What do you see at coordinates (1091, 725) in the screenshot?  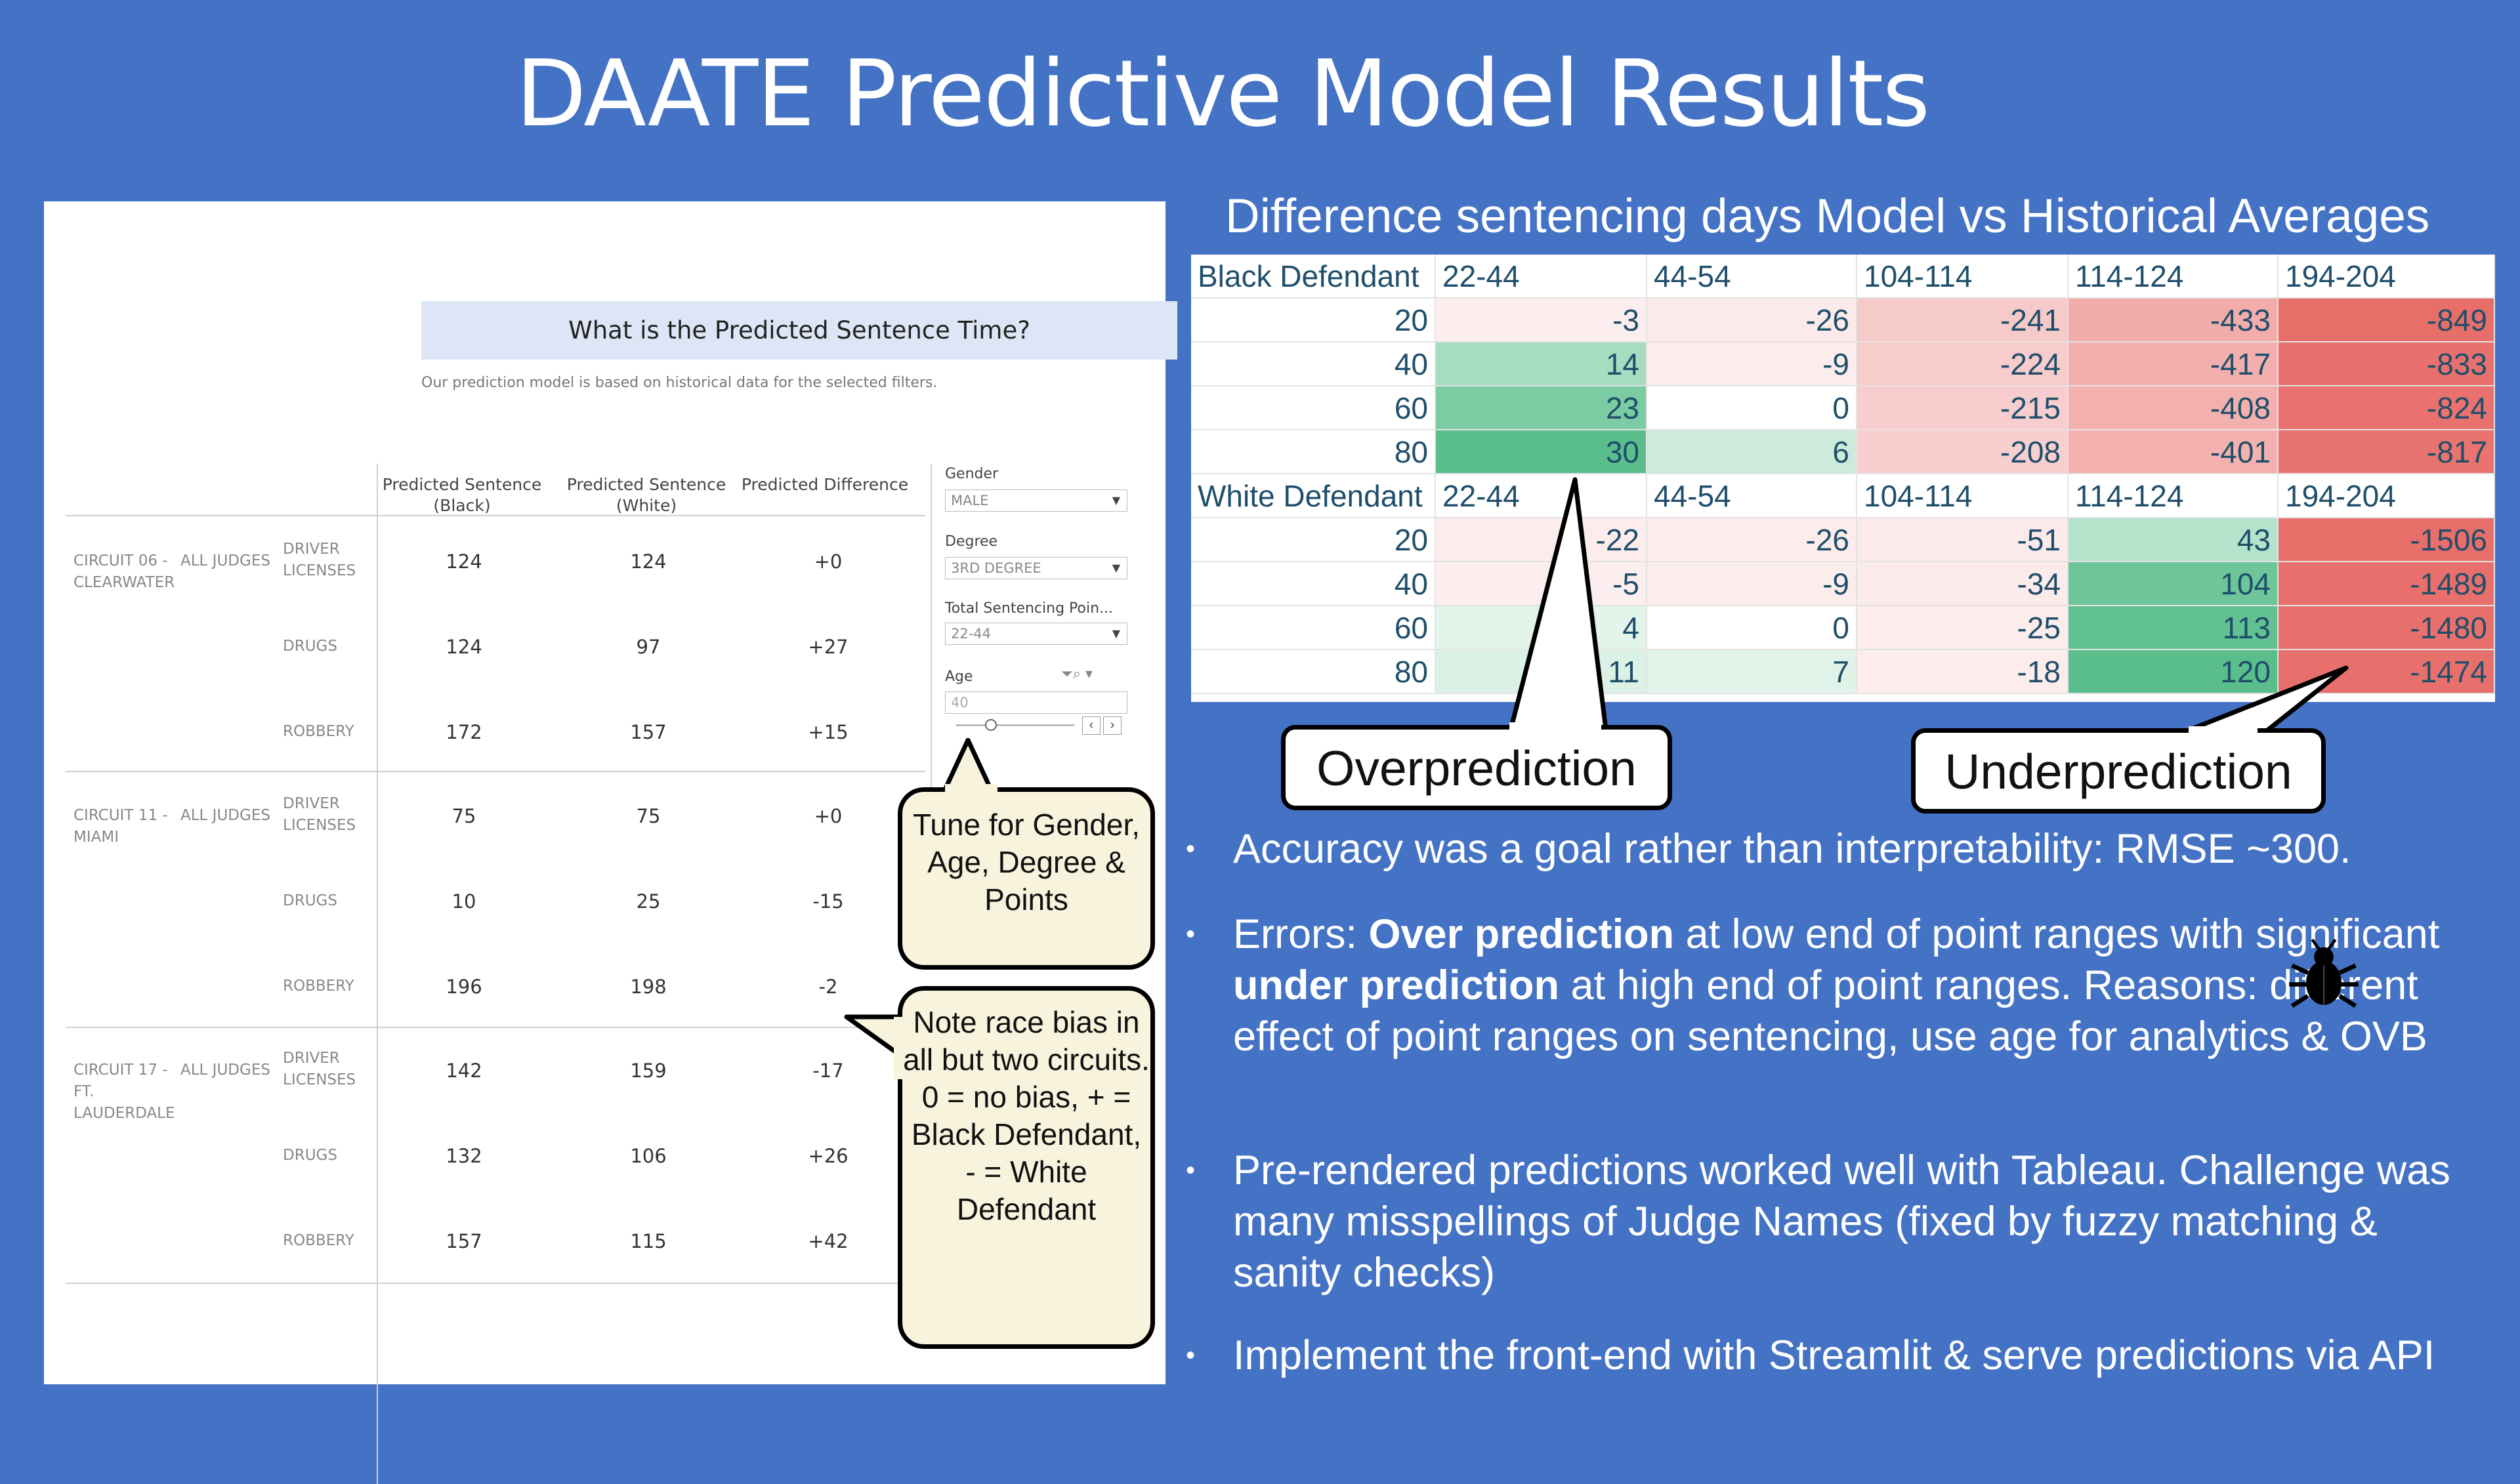 I see `chevron-left-icon: ‹` at bounding box center [1091, 725].